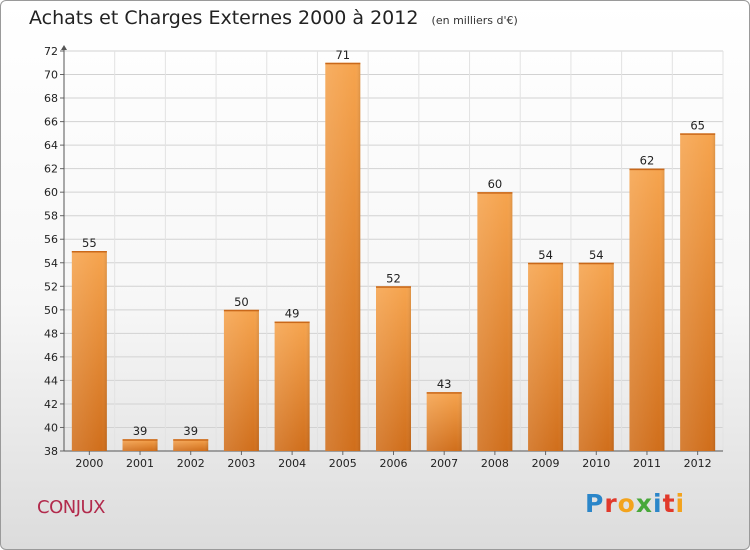 The height and width of the screenshot is (550, 750). Describe the element at coordinates (51, 380) in the screenshot. I see `y-tick-label: 44` at that location.